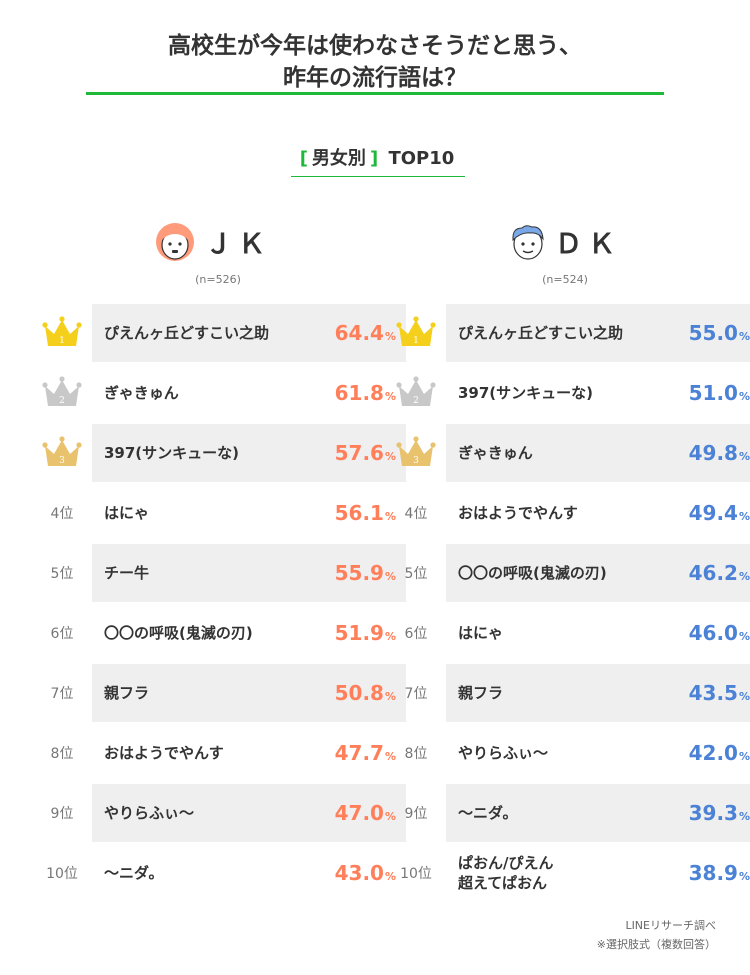  Describe the element at coordinates (416, 461) in the screenshot. I see `dk-crown-number-3: 3` at that location.